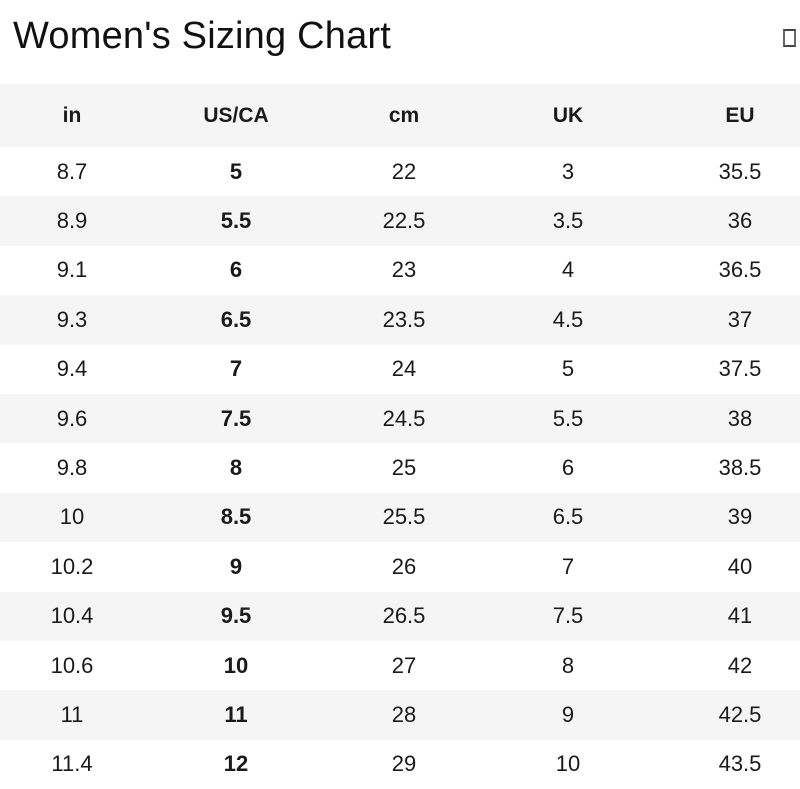  I want to click on table-row: 10.2 9 26 7 40, so click(400, 566).